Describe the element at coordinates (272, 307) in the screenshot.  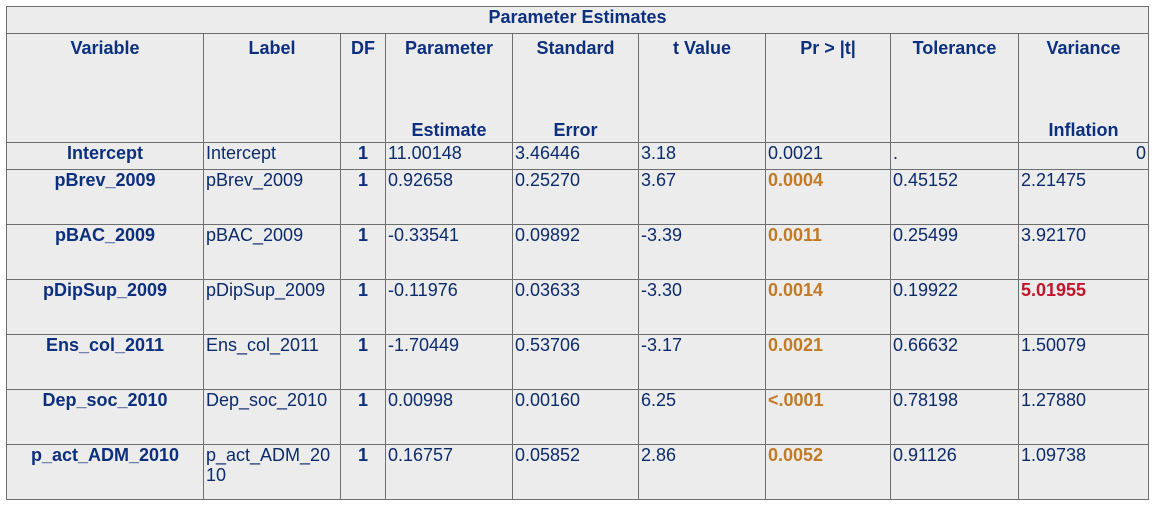
I see `cell-label: pDipSup_2009` at that location.